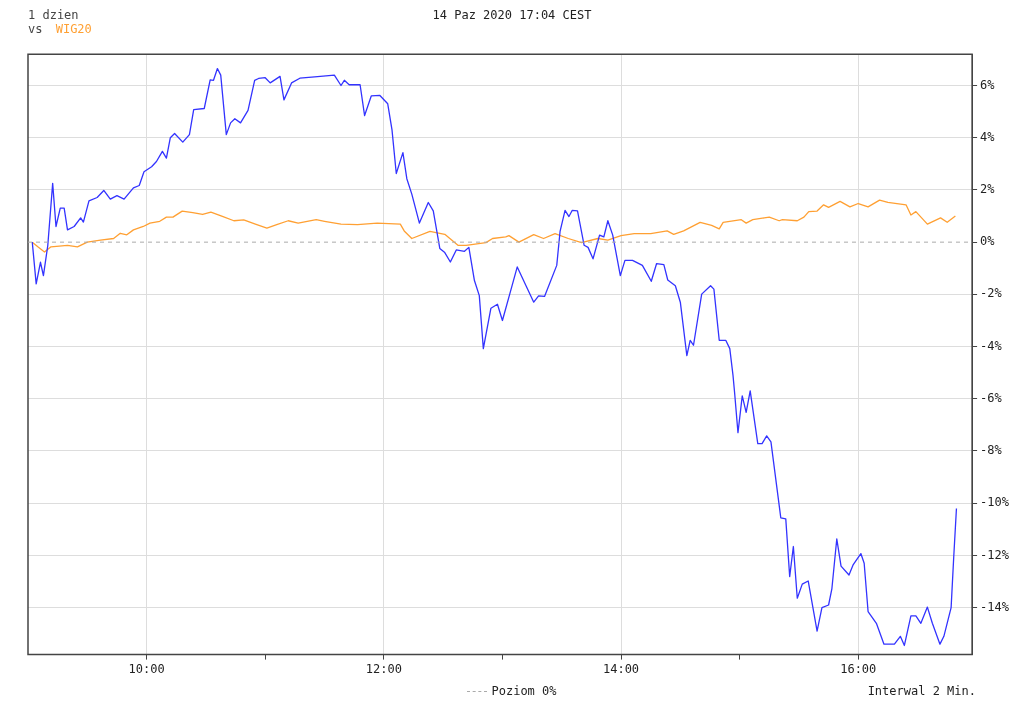  Describe the element at coordinates (991, 397) in the screenshot. I see `y-tick-label: -6%` at that location.